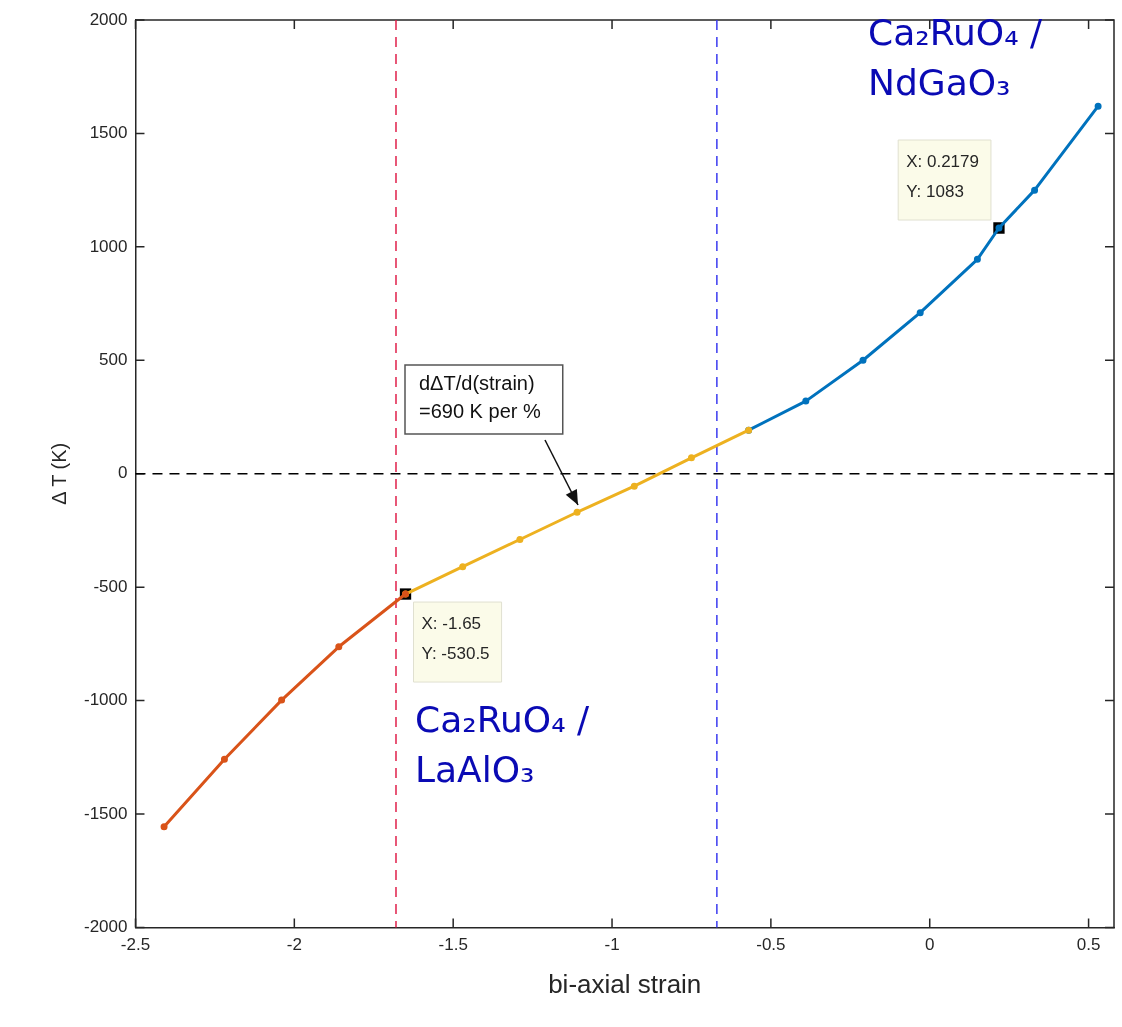 The height and width of the screenshot is (1027, 1122). I want to click on x-tick-label: -2, so click(294, 945).